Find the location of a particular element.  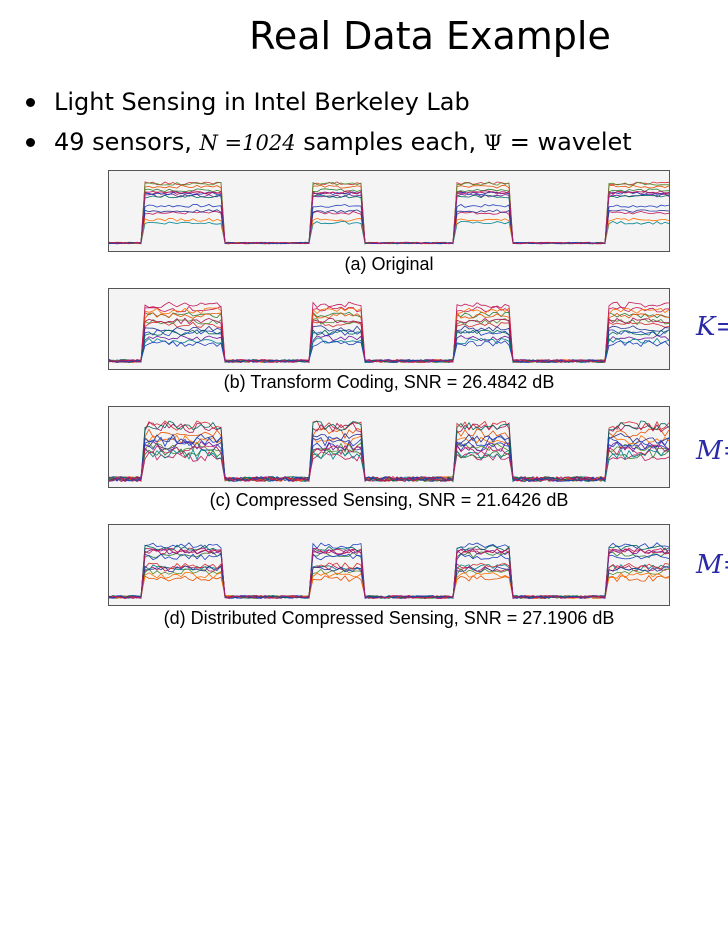

panel-caption: (c) Compressed Sensing, SNR = 21.6426 dB is located at coordinates (389, 500).